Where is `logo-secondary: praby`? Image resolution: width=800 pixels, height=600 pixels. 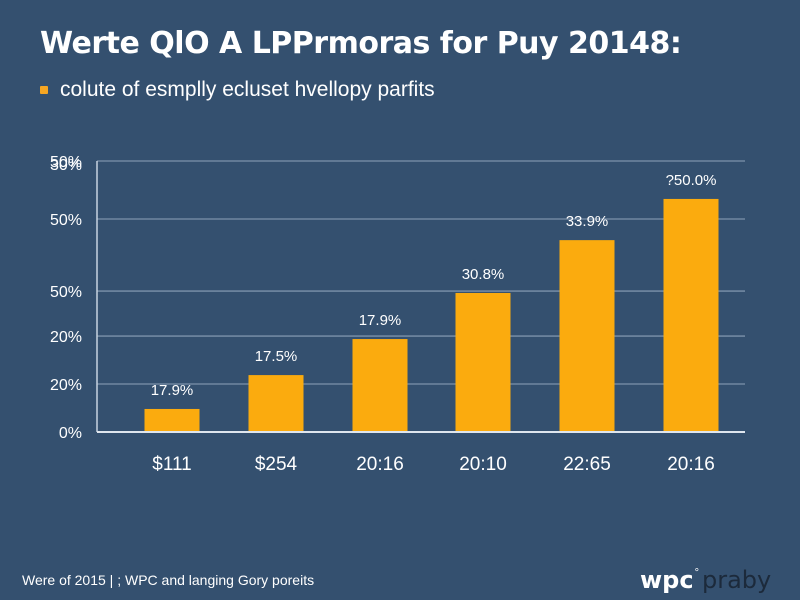 logo-secondary: praby is located at coordinates (736, 580).